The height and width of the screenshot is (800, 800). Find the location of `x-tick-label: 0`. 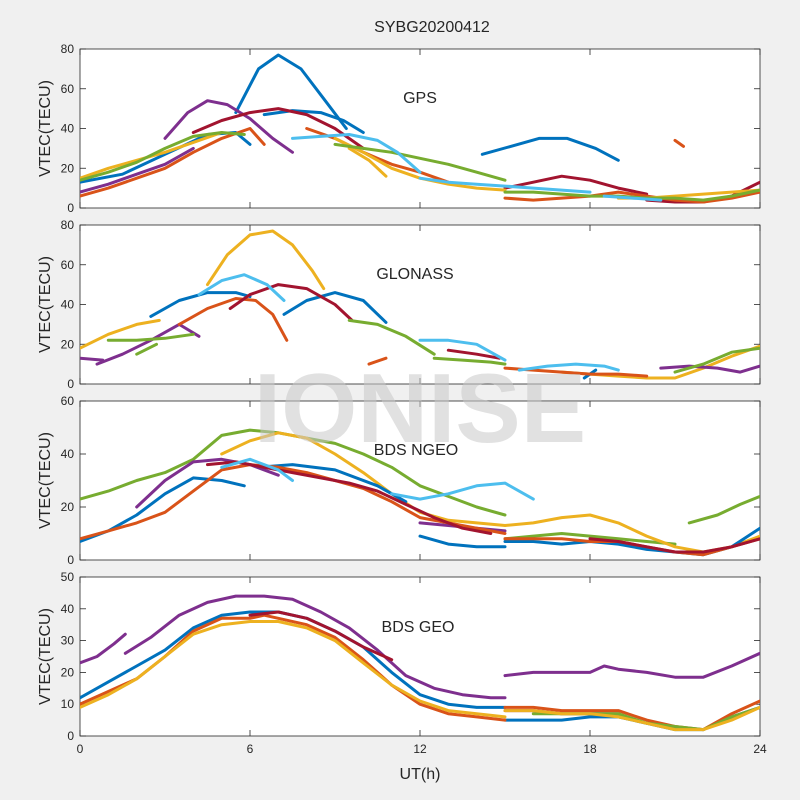

x-tick-label: 0 is located at coordinates (80, 749).